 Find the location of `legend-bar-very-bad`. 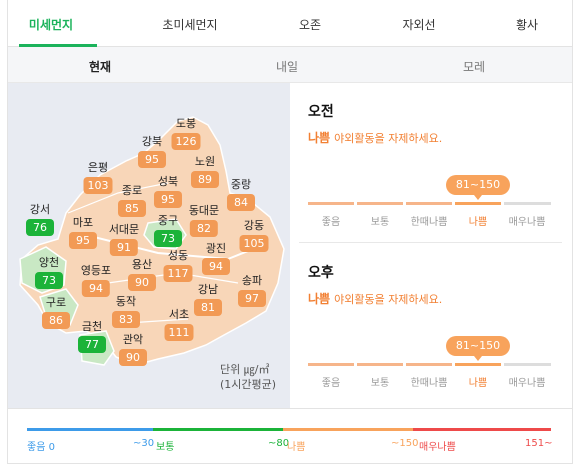

legend-bar-very-bad is located at coordinates (482, 429).